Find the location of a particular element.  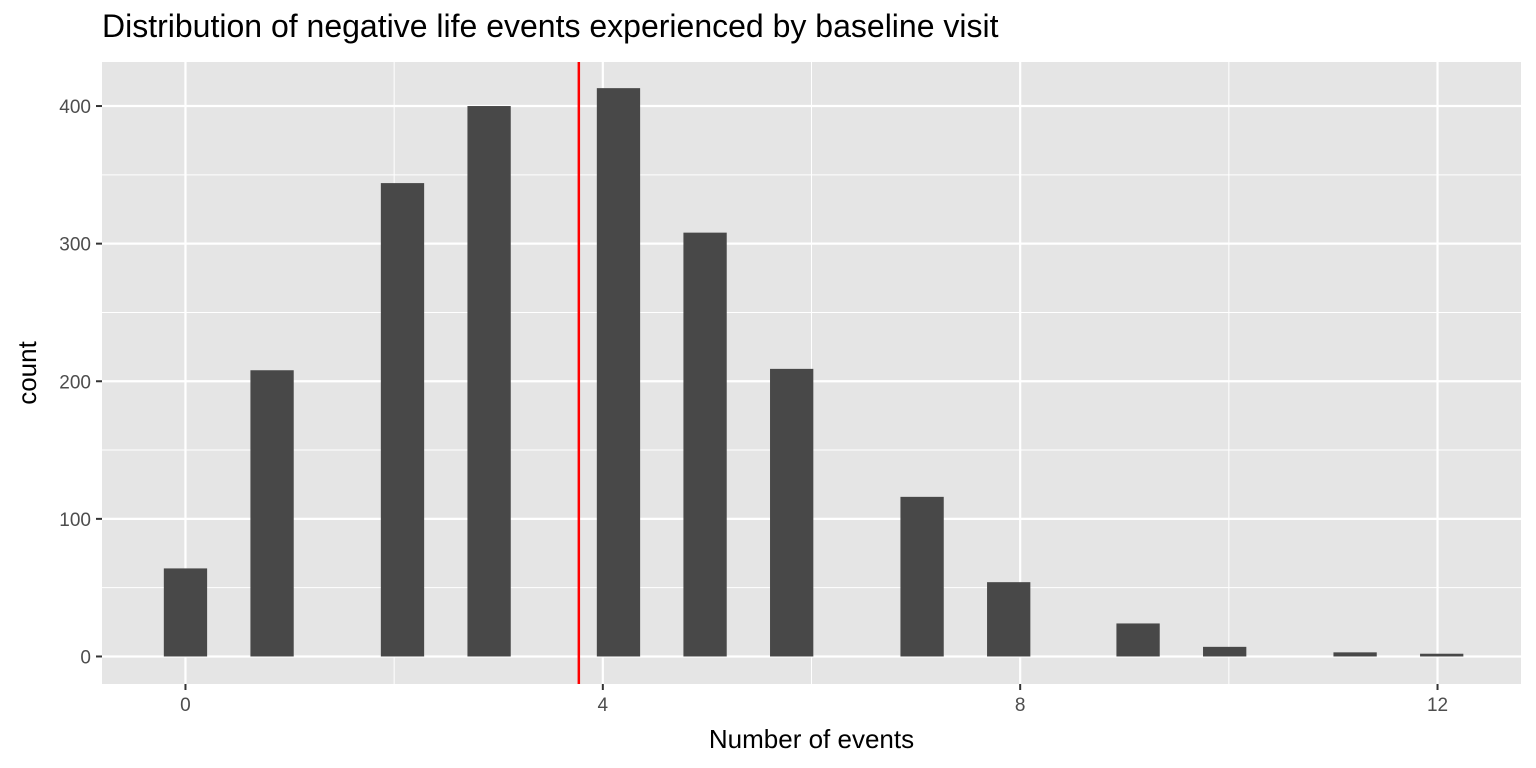

y-tick-label: 100 is located at coordinates (75, 520).